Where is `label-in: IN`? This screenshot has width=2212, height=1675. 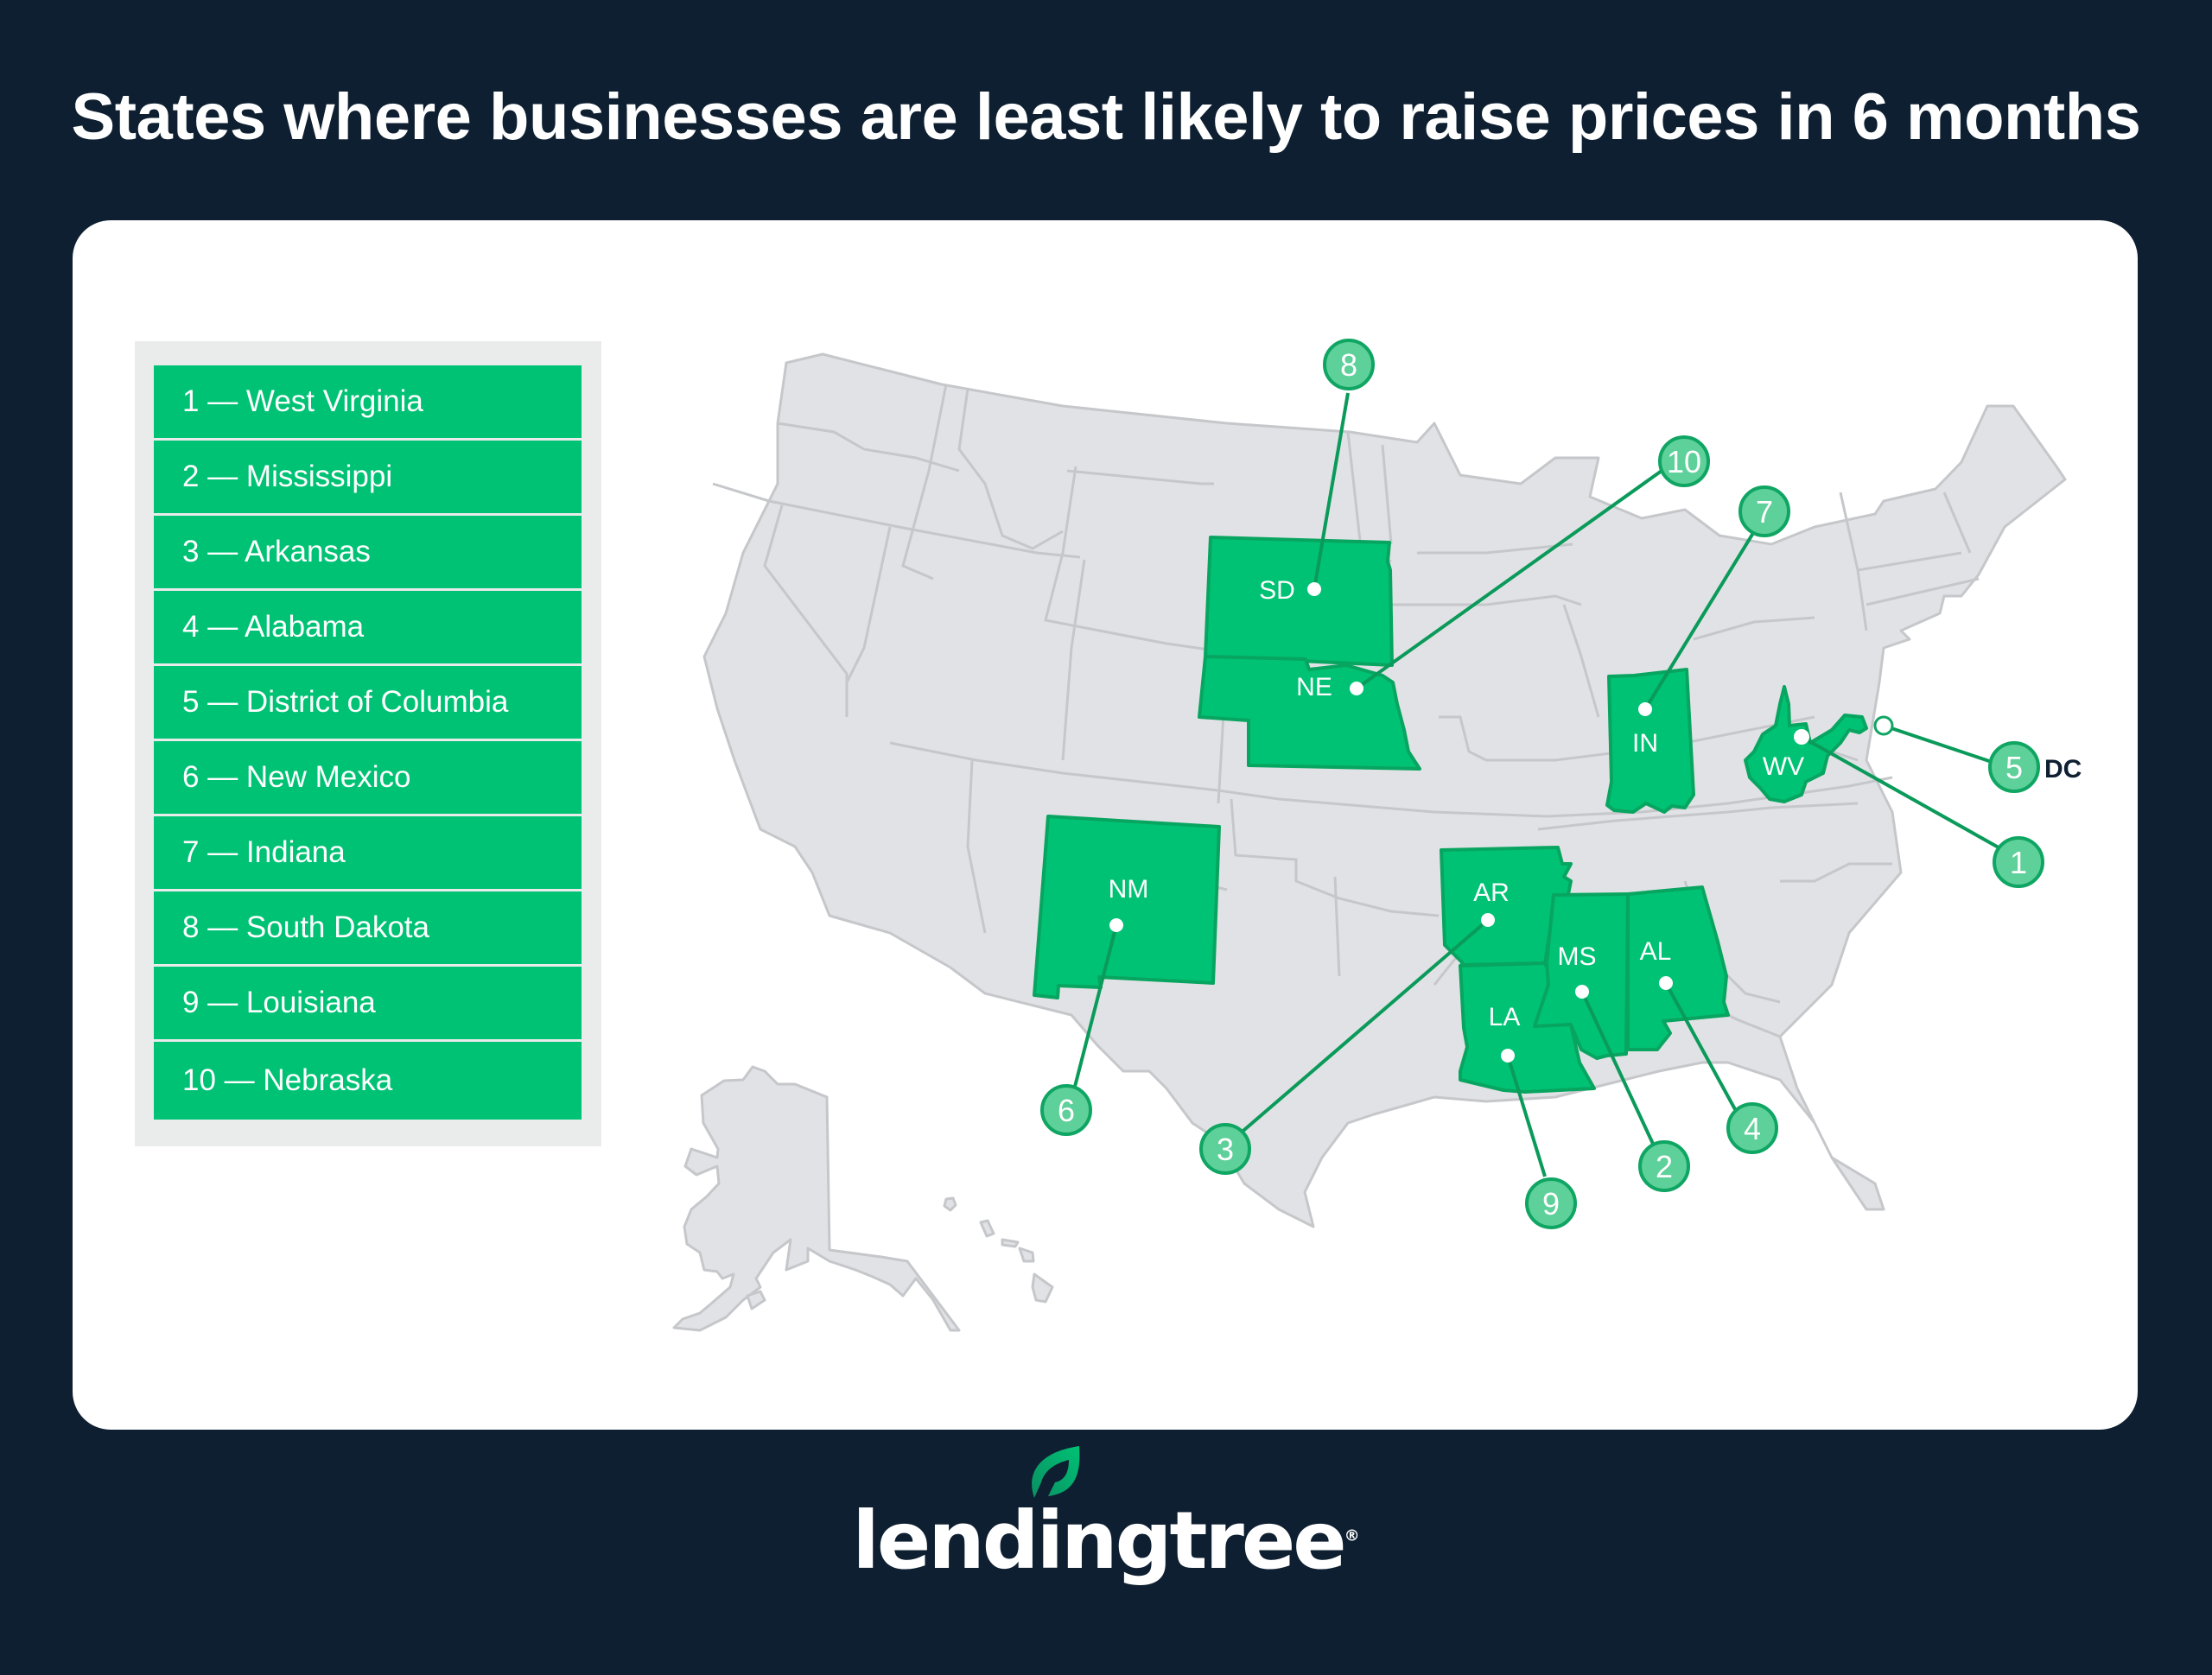 label-in: IN is located at coordinates (1645, 743).